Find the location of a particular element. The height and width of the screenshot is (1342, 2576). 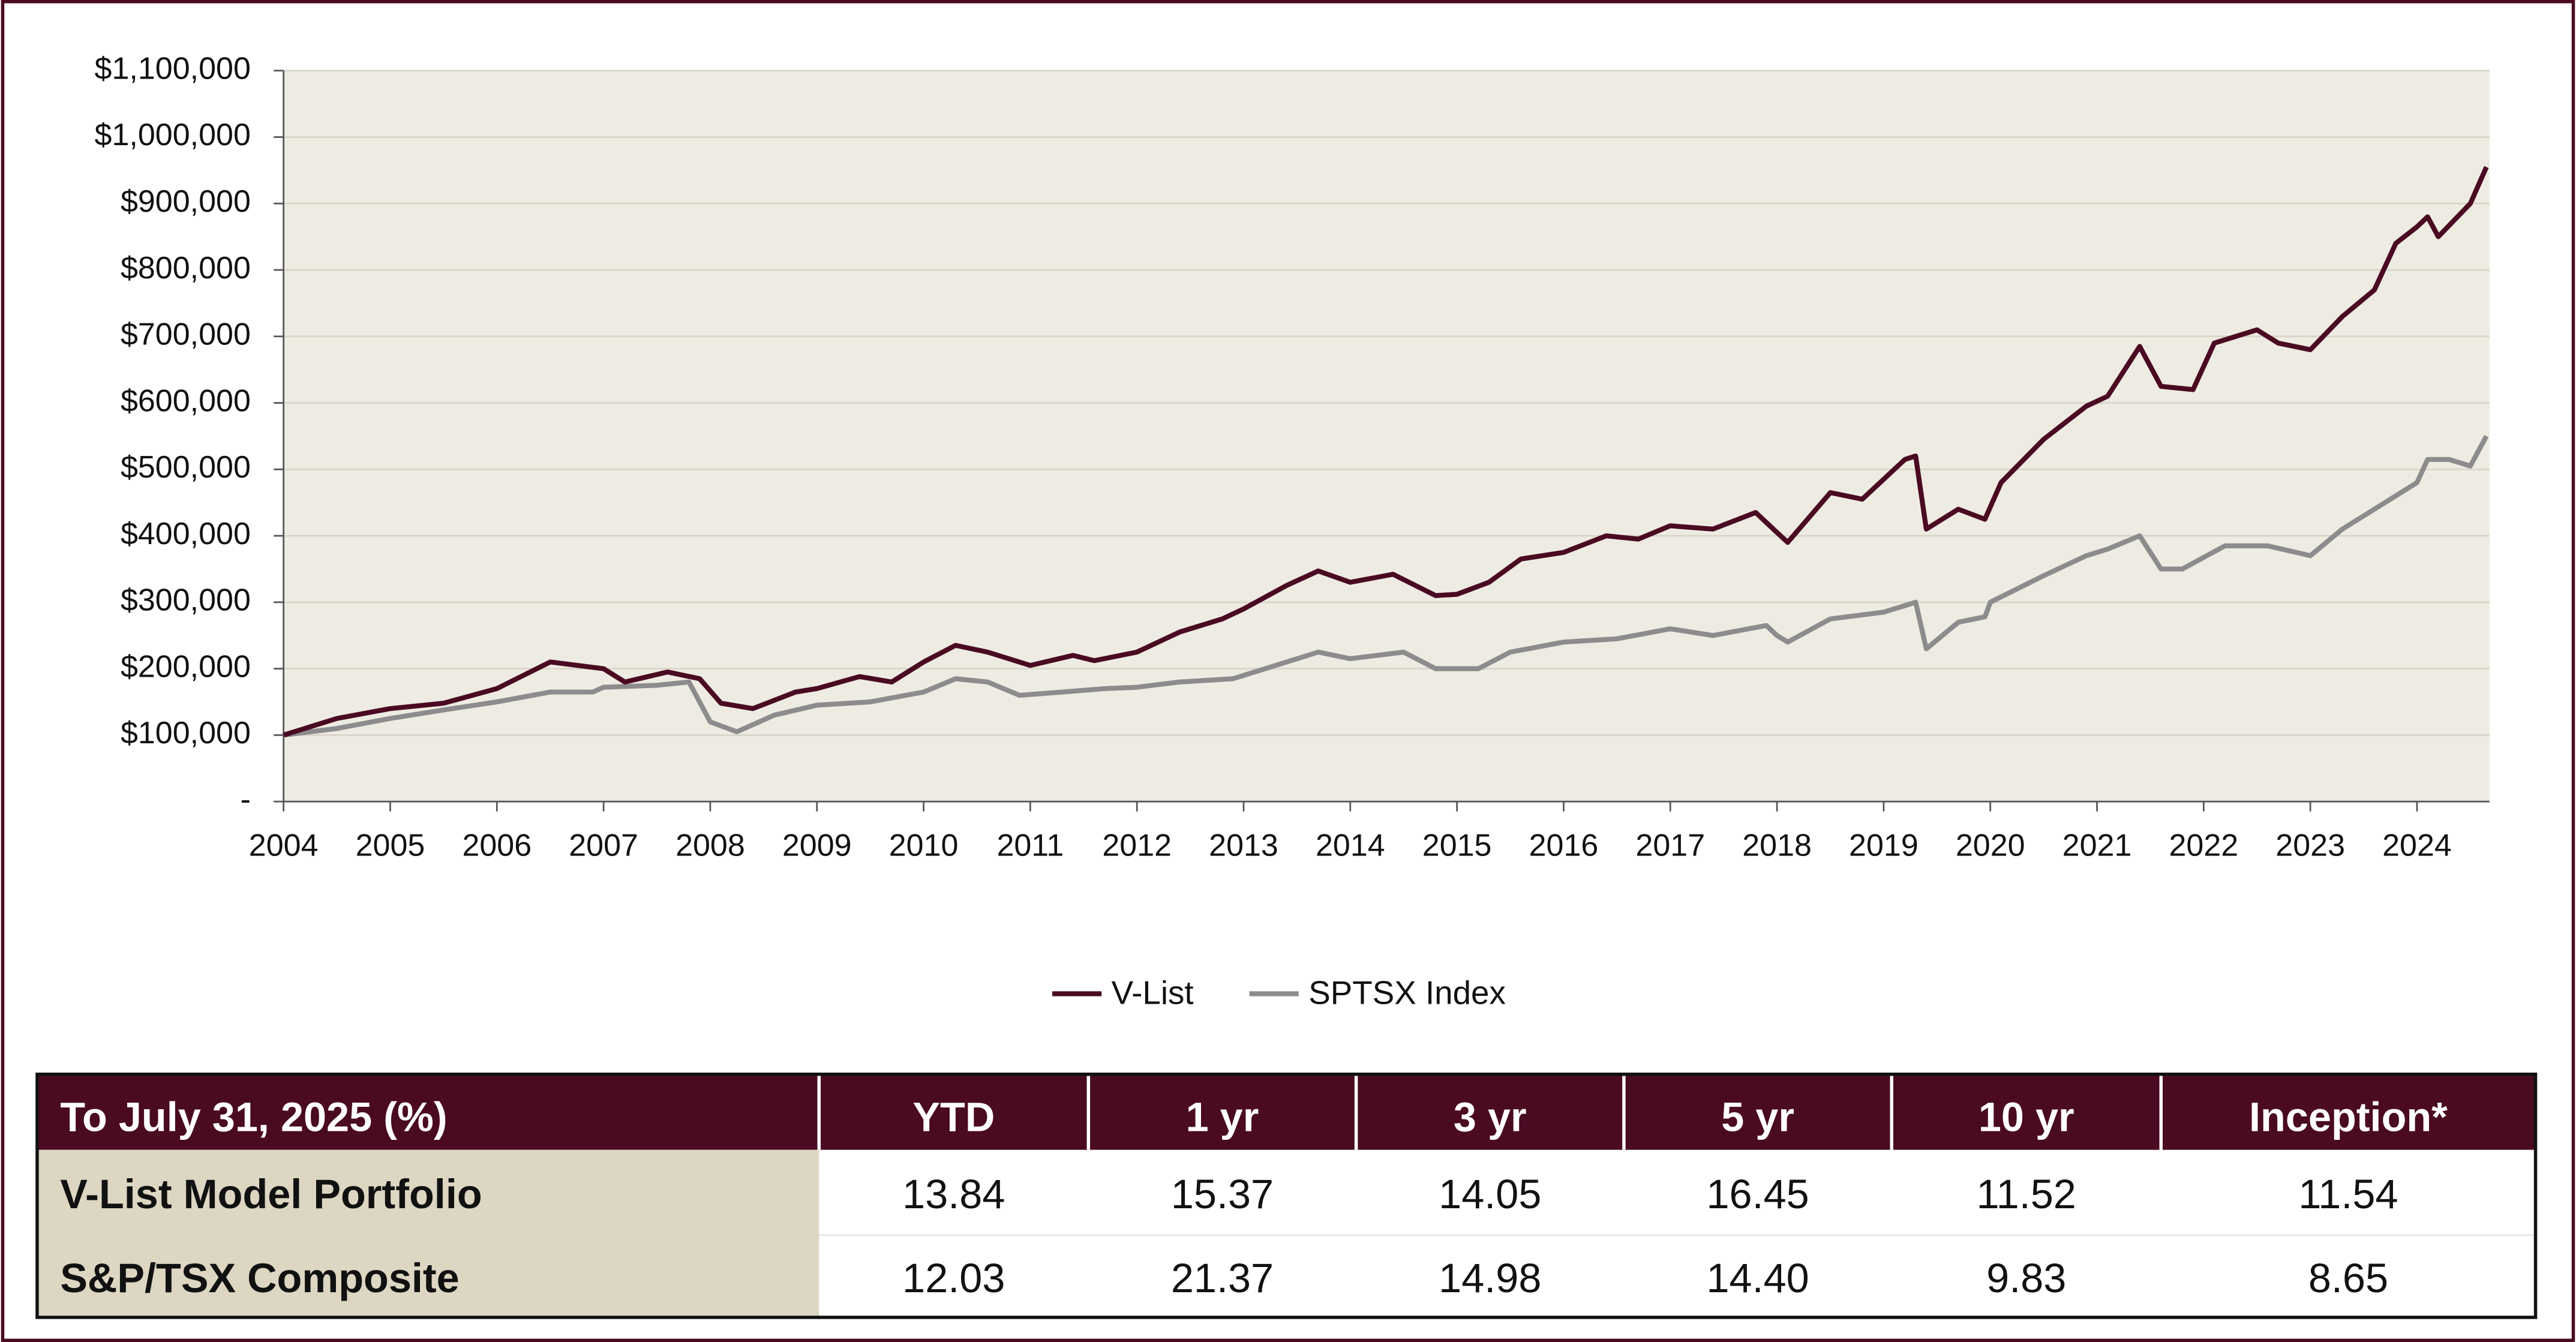

x-tick-label: 2016 is located at coordinates (1564, 845).